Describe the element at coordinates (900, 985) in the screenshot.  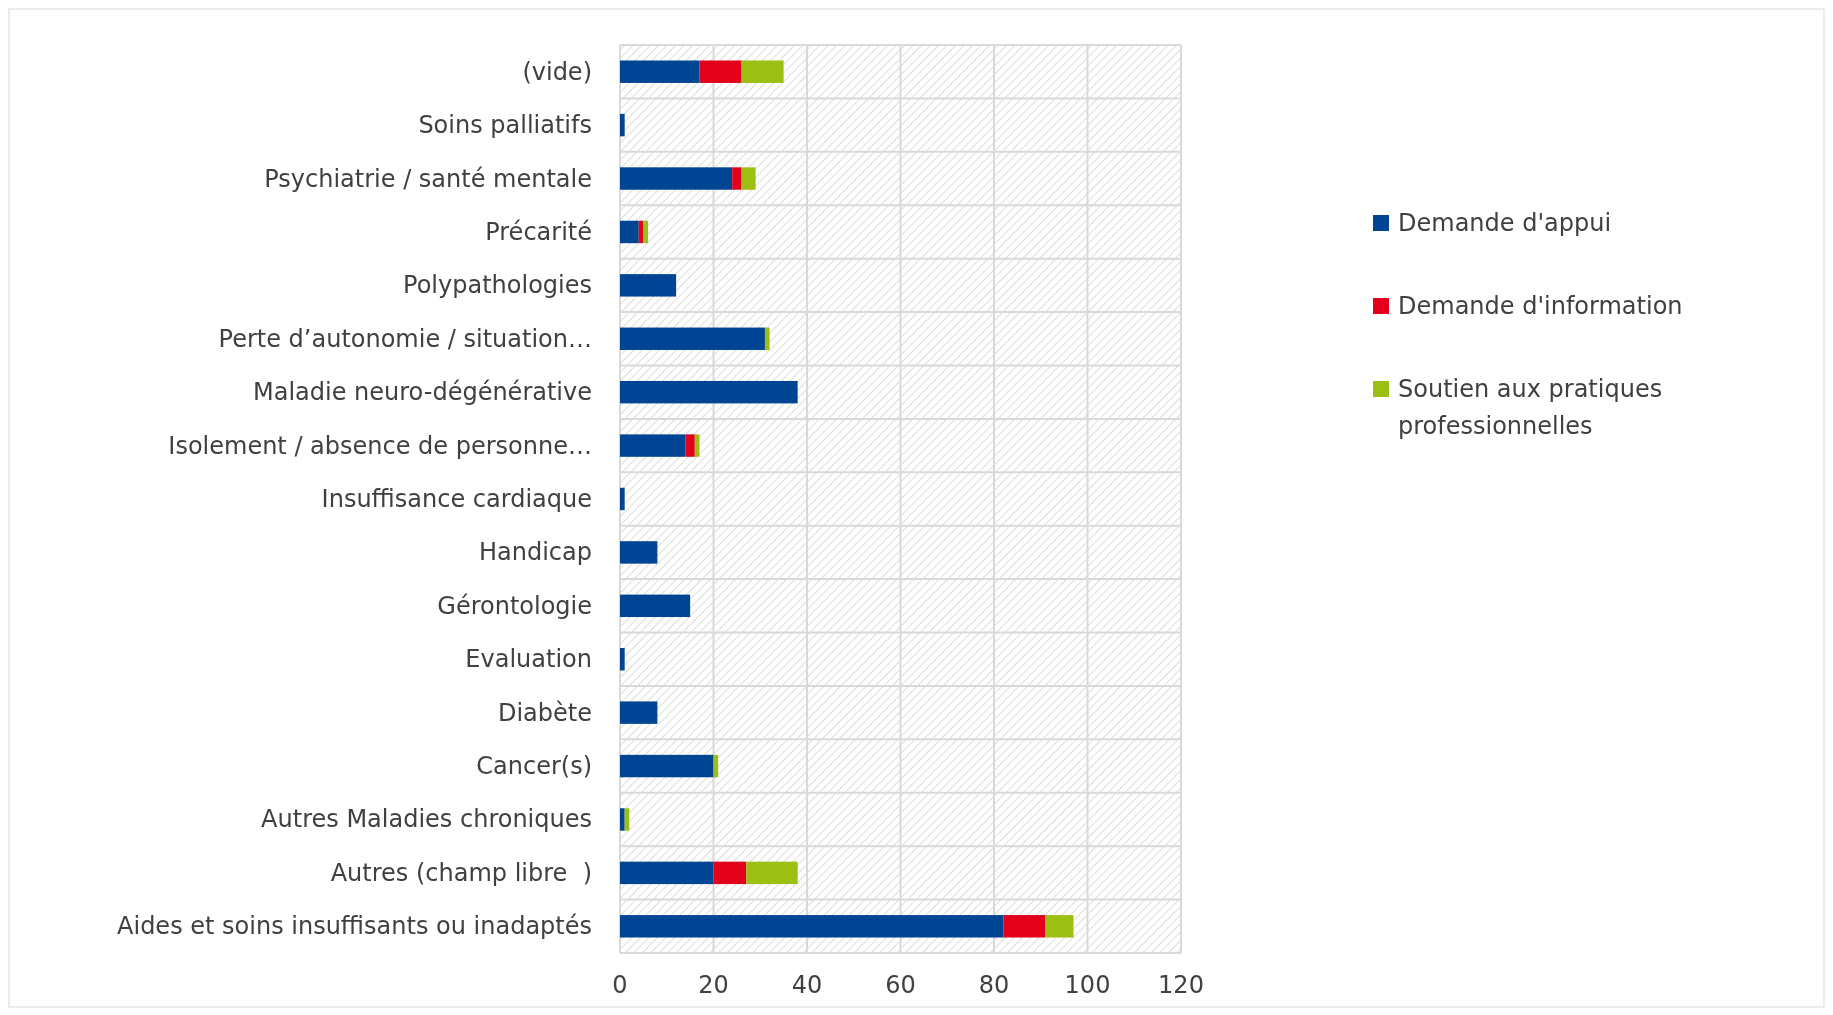
I see `x-tick-label: 60` at that location.